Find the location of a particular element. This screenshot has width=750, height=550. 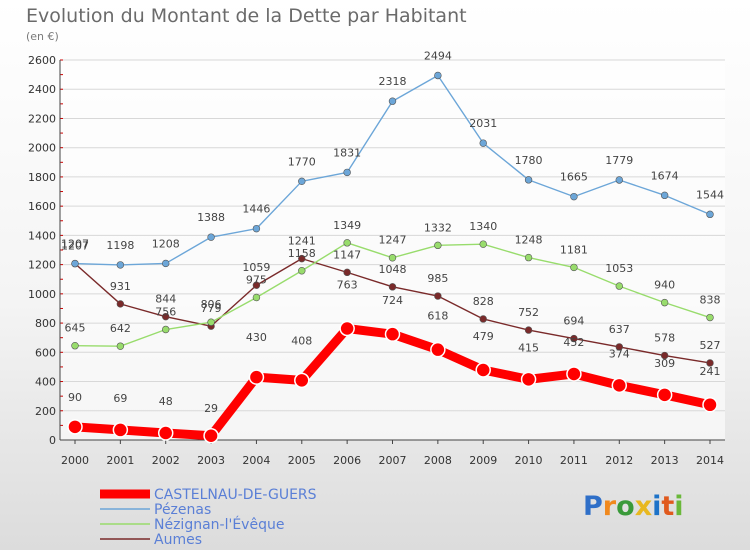

data-label: 48 is located at coordinates (166, 401).